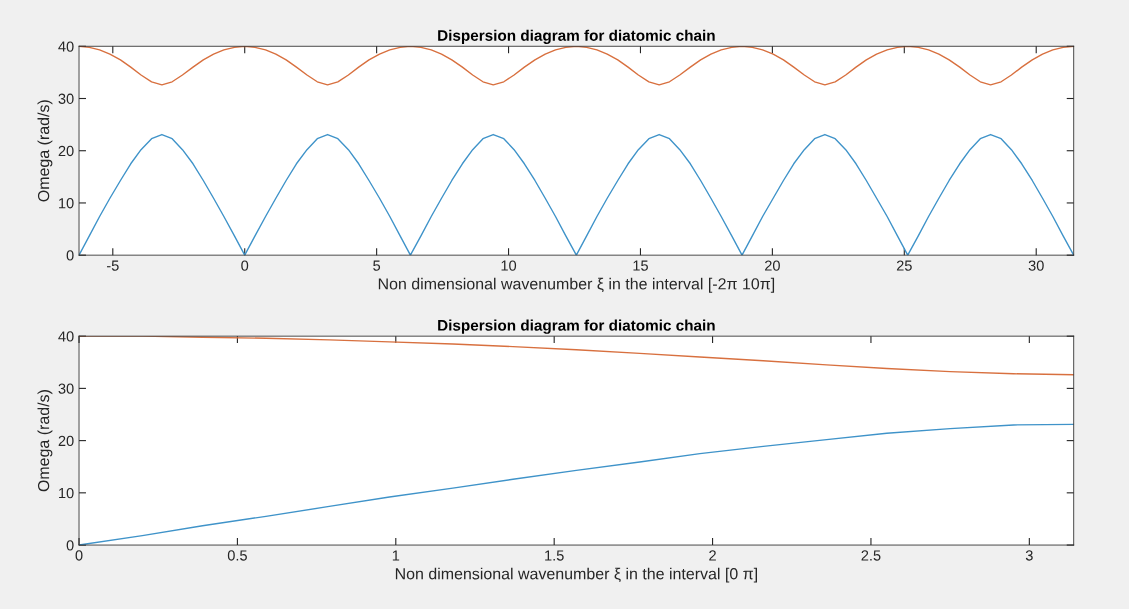 This screenshot has width=1129, height=609. What do you see at coordinates (396, 555) in the screenshot?
I see `x-tick-label: 1` at bounding box center [396, 555].